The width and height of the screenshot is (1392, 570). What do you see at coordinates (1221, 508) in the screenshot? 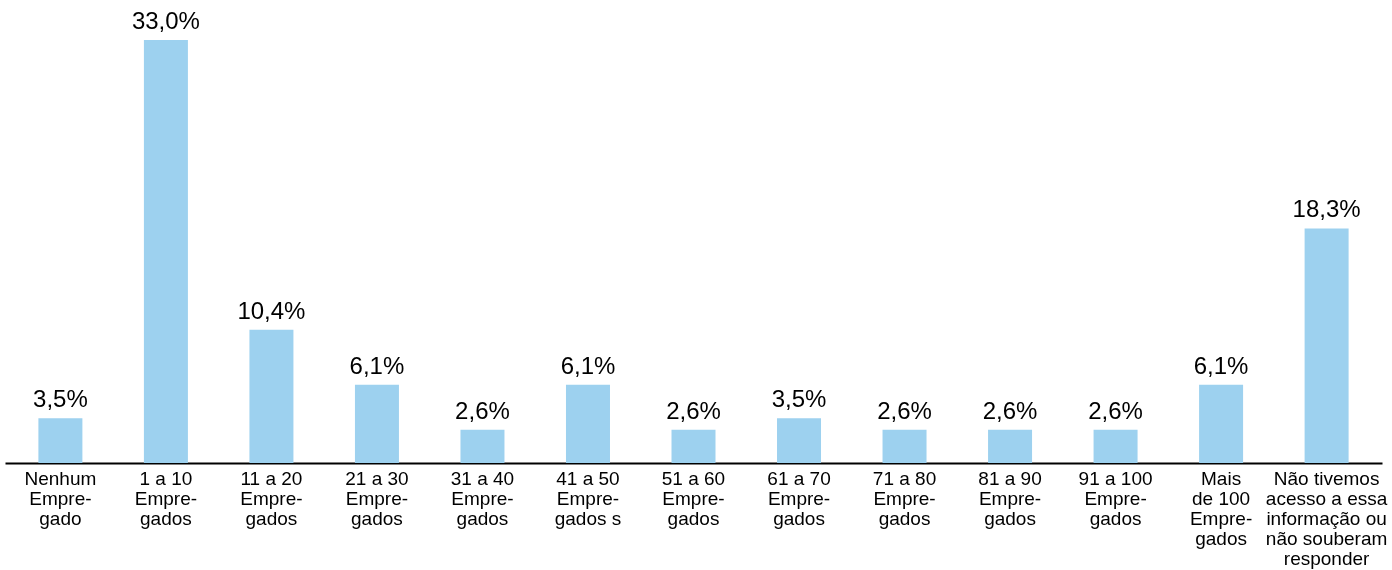
I see `x-tick-label: Mais de 100 Empre- gados` at bounding box center [1221, 508].